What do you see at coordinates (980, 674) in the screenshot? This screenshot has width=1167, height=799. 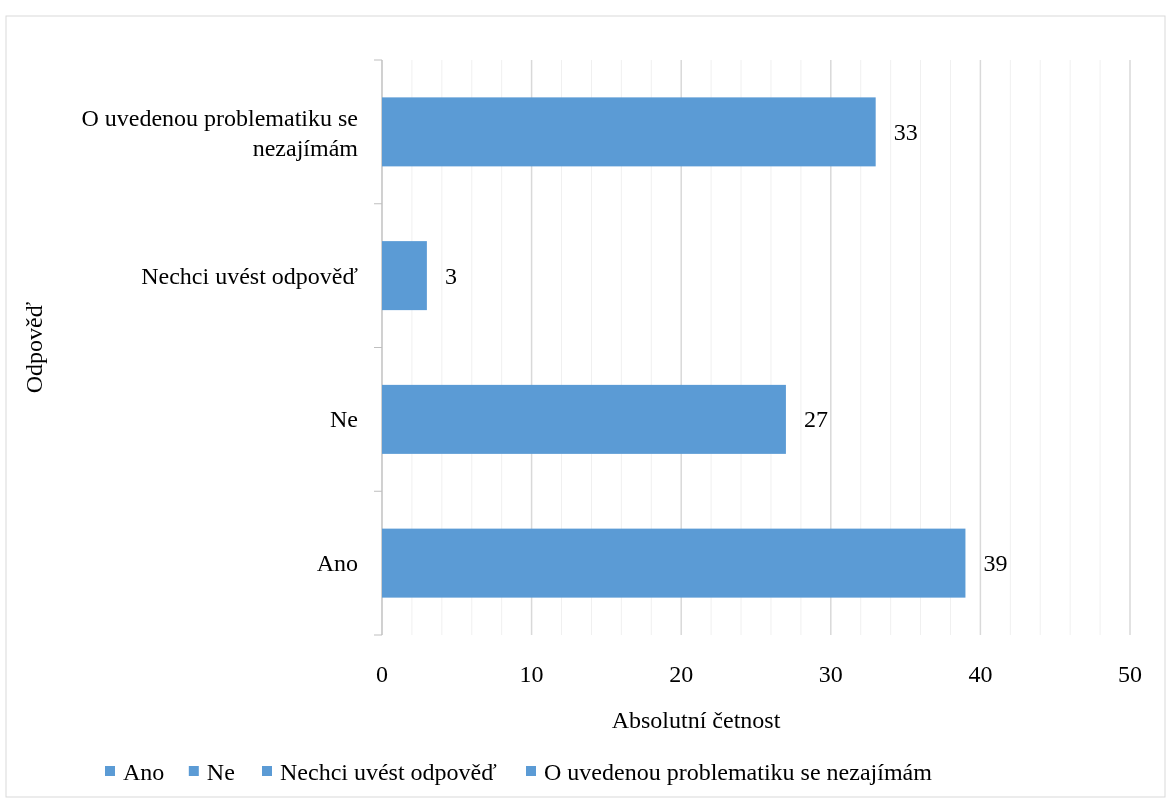 I see `x-tick-label: 40` at bounding box center [980, 674].